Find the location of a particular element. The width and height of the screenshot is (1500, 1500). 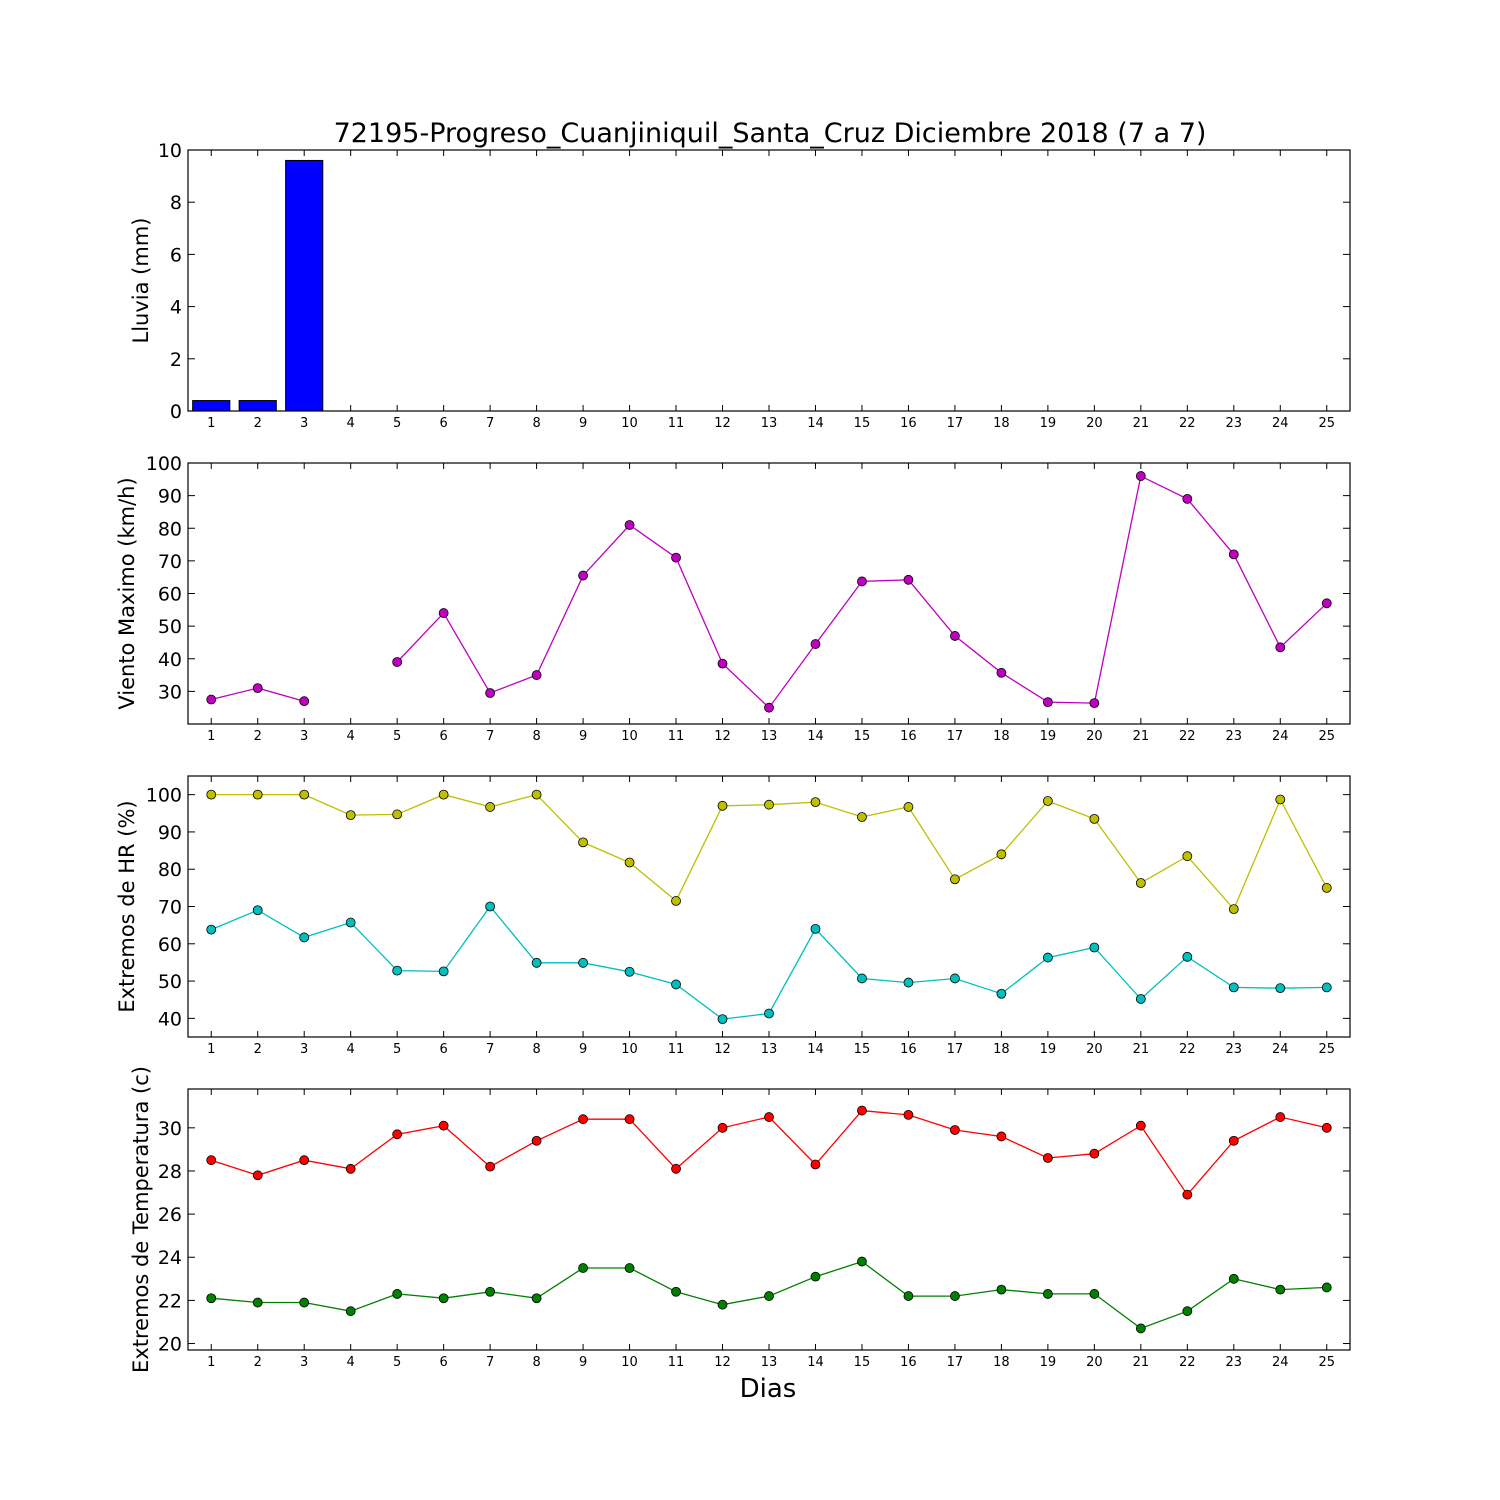

y-tick-label: 90 is located at coordinates (170, 497).